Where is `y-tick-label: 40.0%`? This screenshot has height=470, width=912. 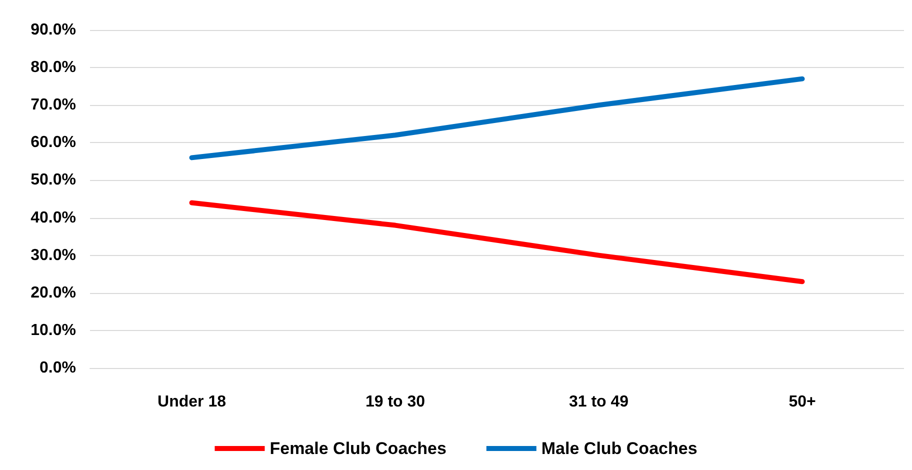 y-tick-label: 40.0% is located at coordinates (53, 217).